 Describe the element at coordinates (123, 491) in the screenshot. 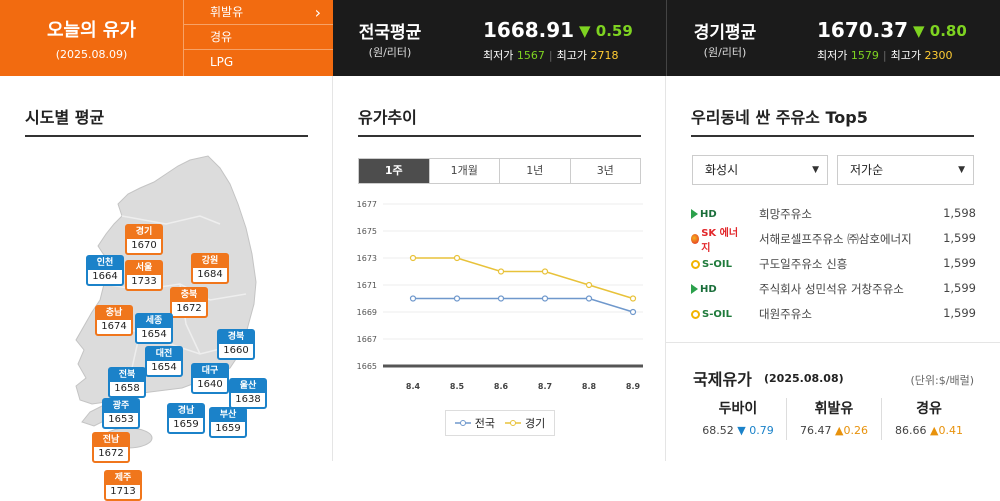

I see `region-price: 1713` at that location.